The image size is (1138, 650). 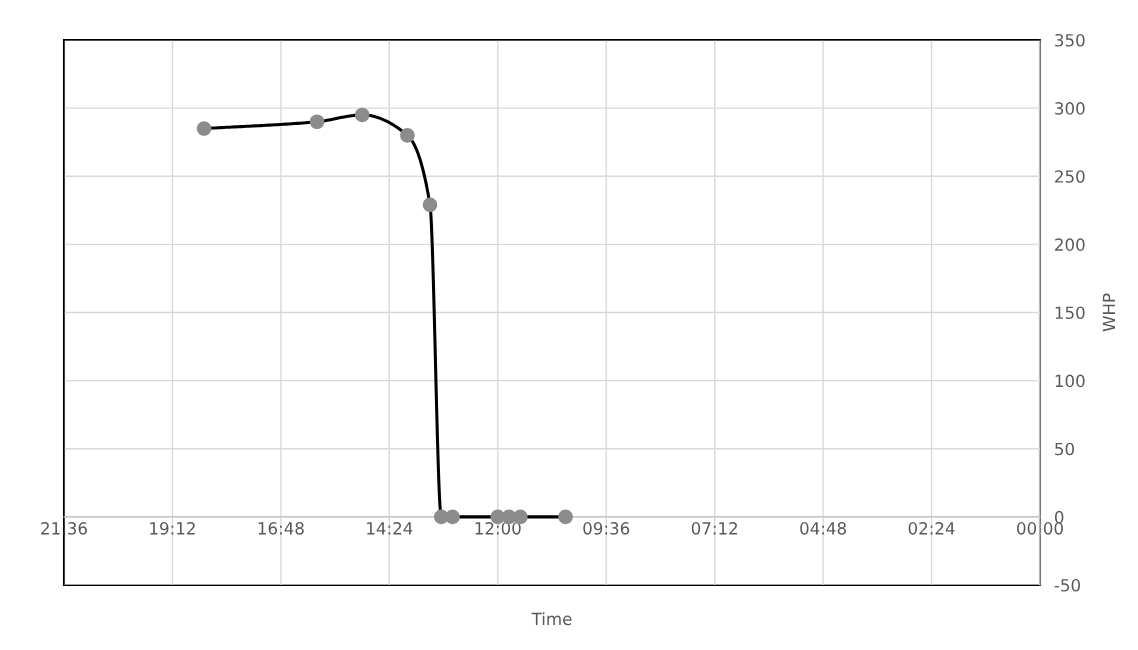 What do you see at coordinates (390, 528) in the screenshot?
I see `x-tick-label: 14:24` at bounding box center [390, 528].